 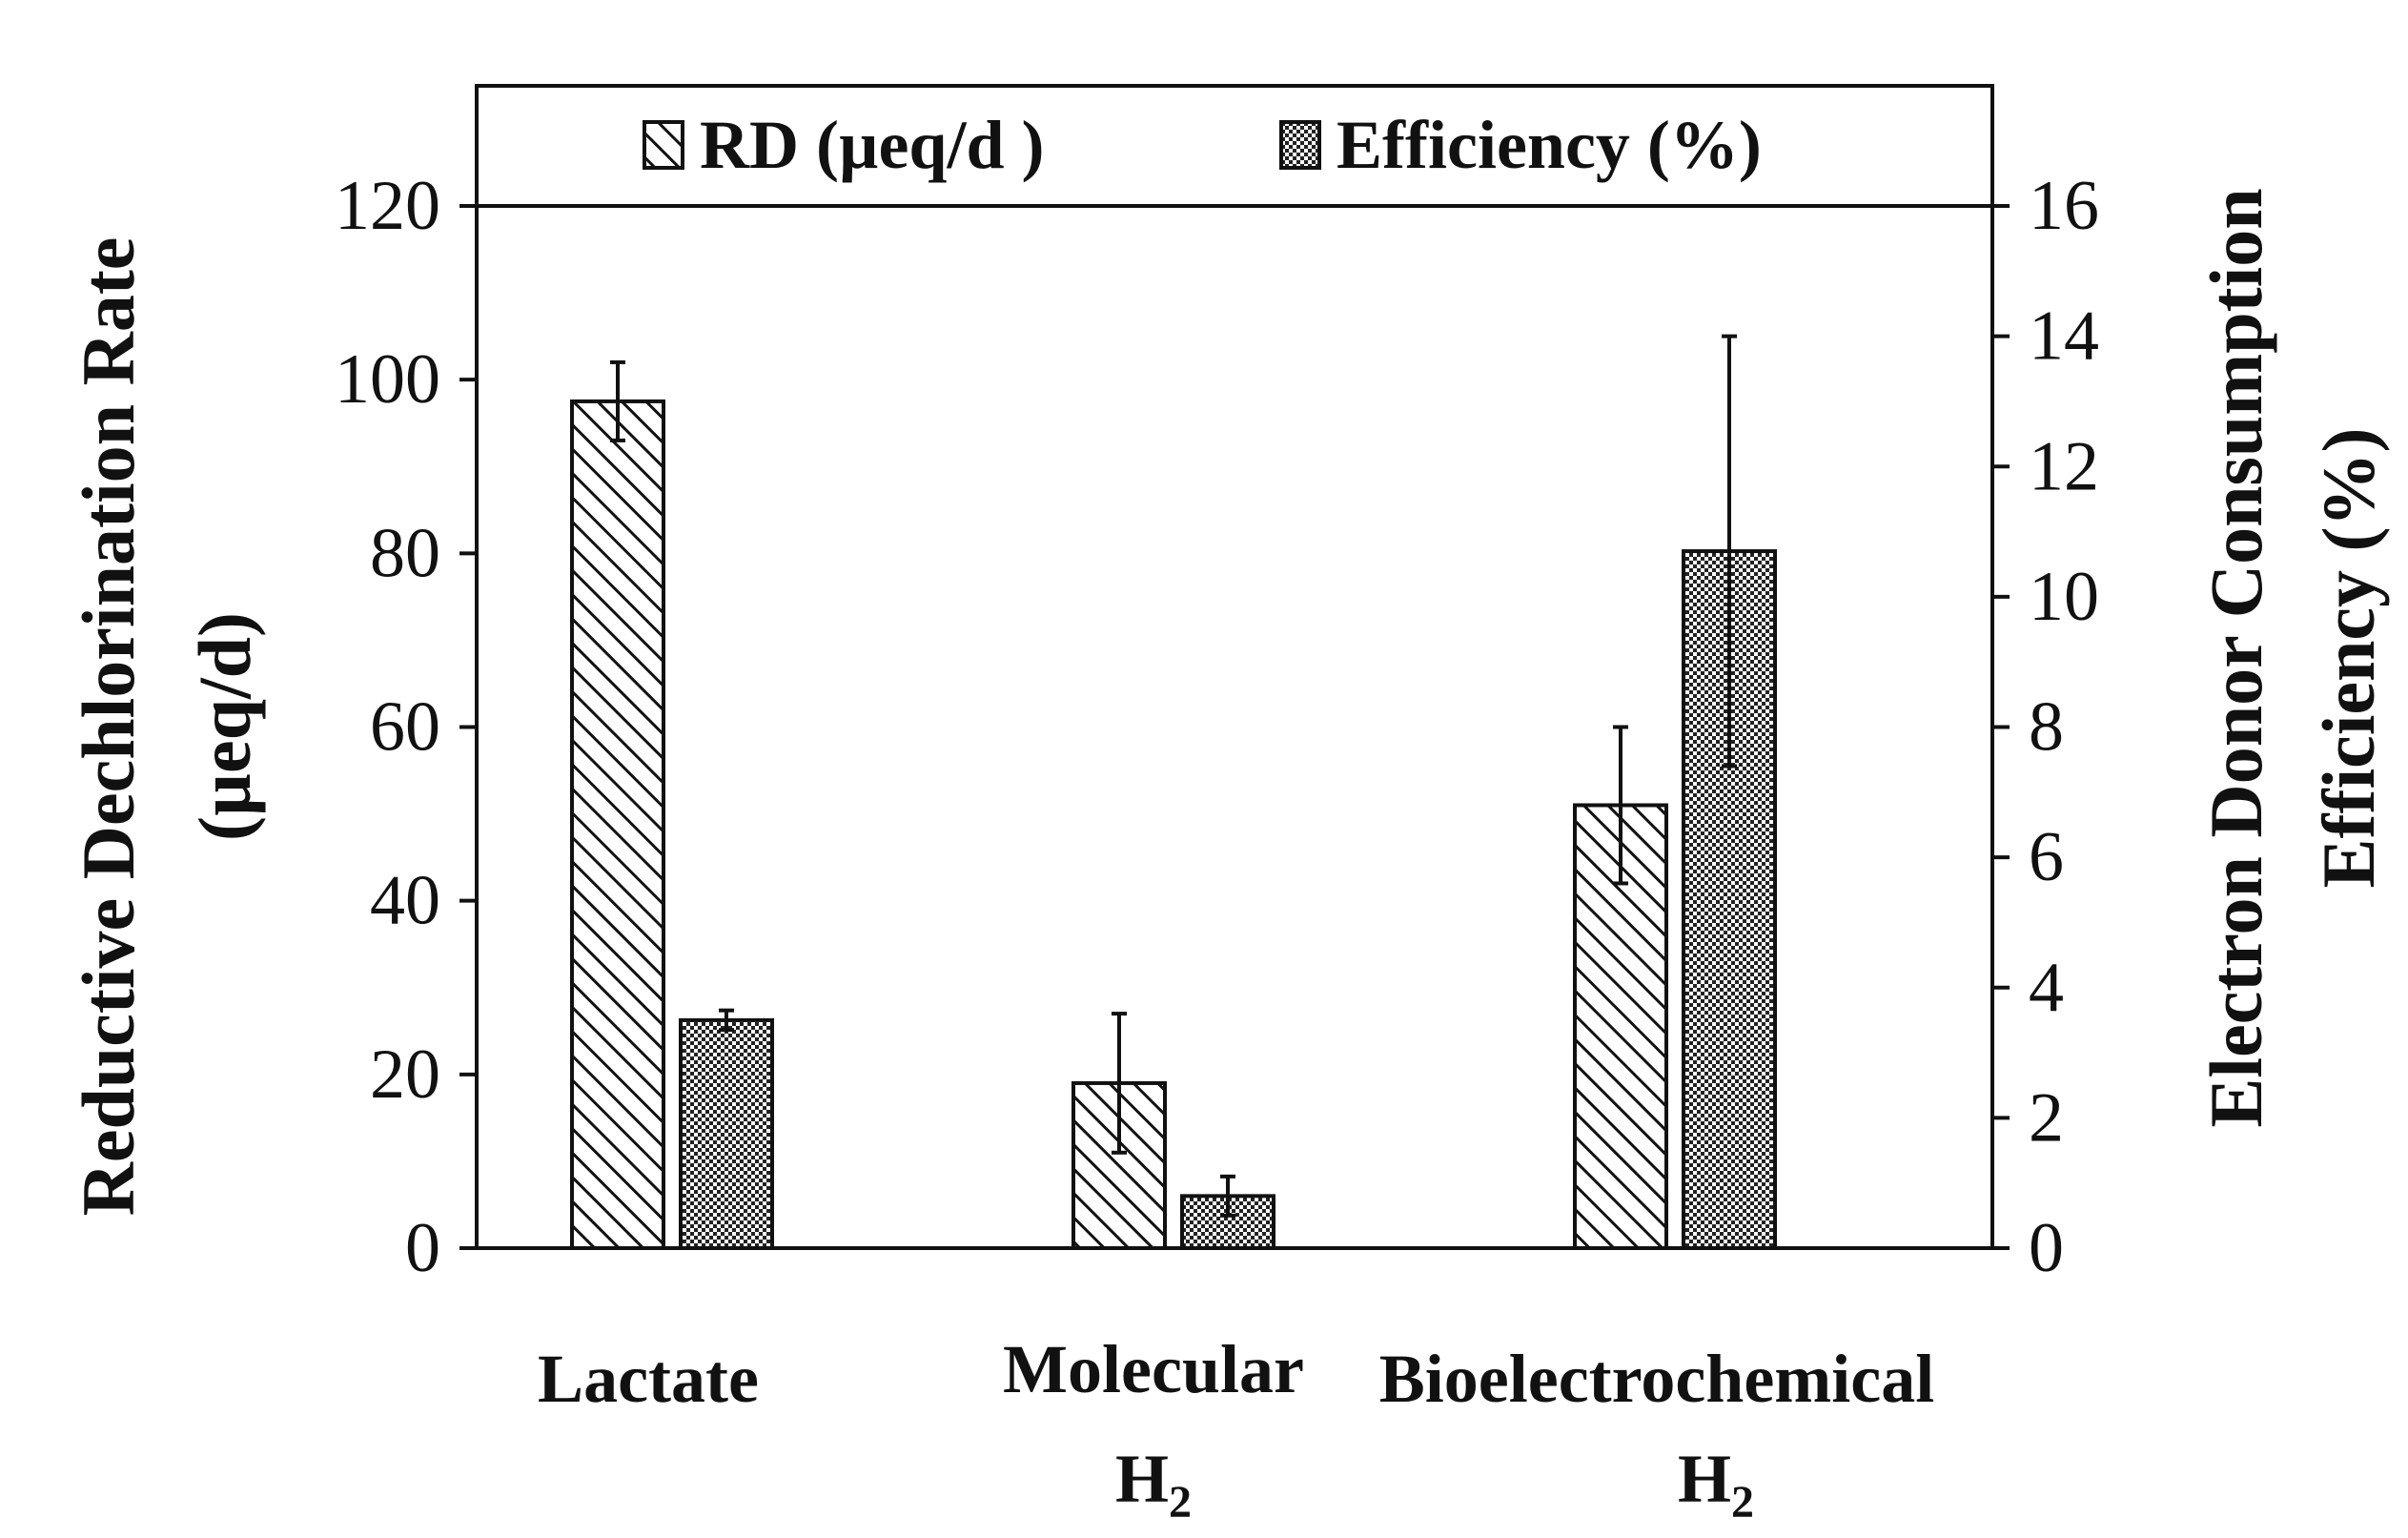 I want to click on right-axis-ticks: 0 2 4 6 8 10 12 14 16, so click(x=2045, y=727).